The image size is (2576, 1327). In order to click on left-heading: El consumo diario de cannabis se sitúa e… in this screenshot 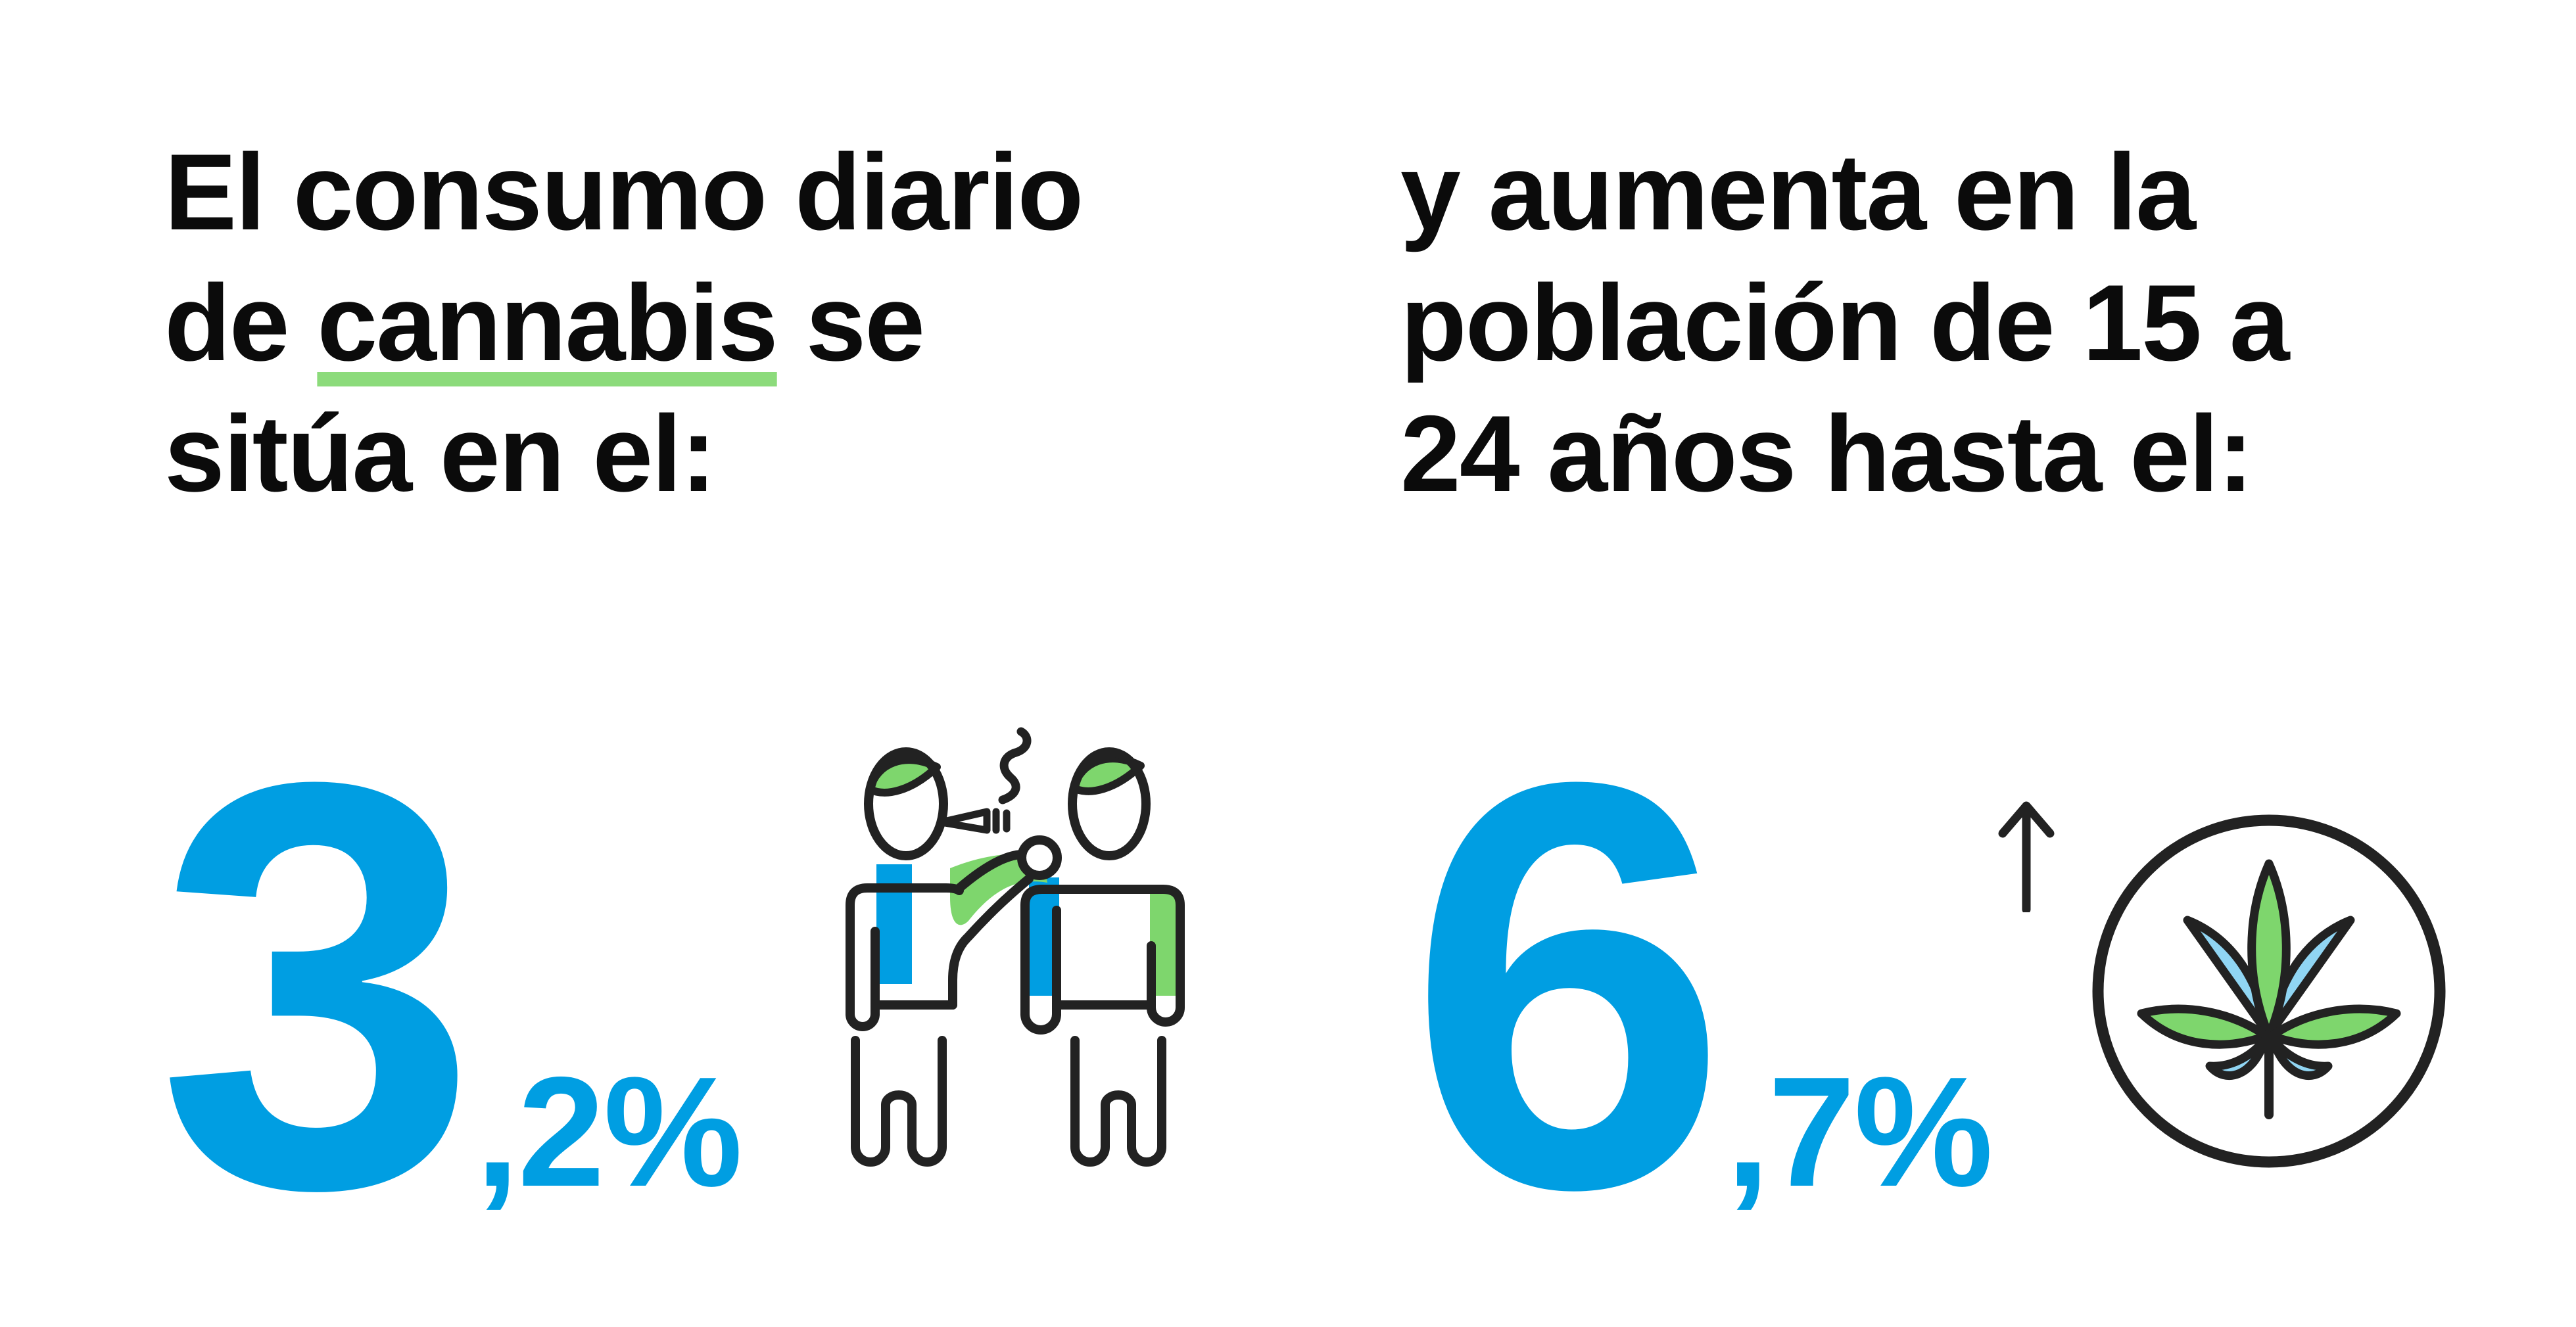, I will do `click(624, 323)`.